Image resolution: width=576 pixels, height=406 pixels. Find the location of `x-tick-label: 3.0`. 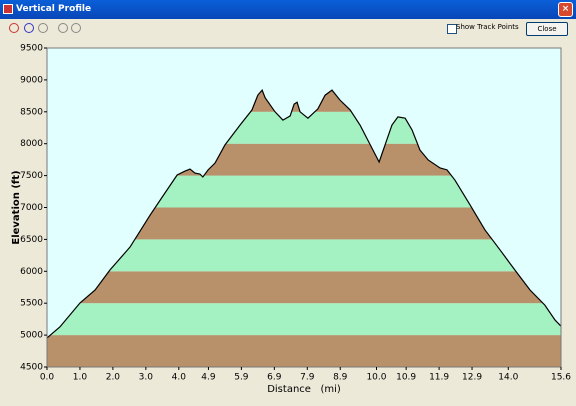

x-tick-label: 3.0 is located at coordinates (146, 378).